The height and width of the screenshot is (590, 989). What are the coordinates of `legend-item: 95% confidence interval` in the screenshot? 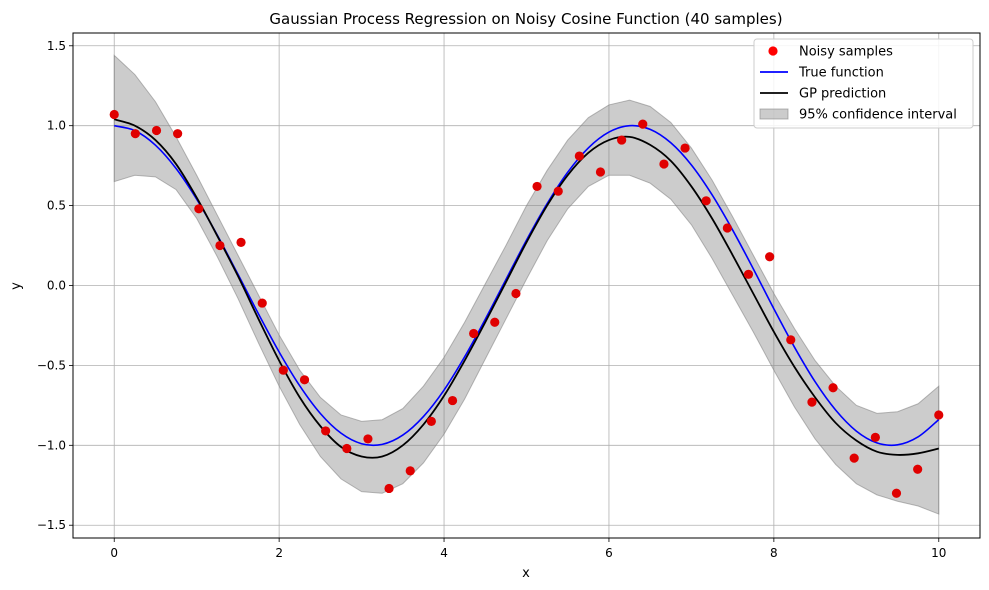 It's located at (858, 115).